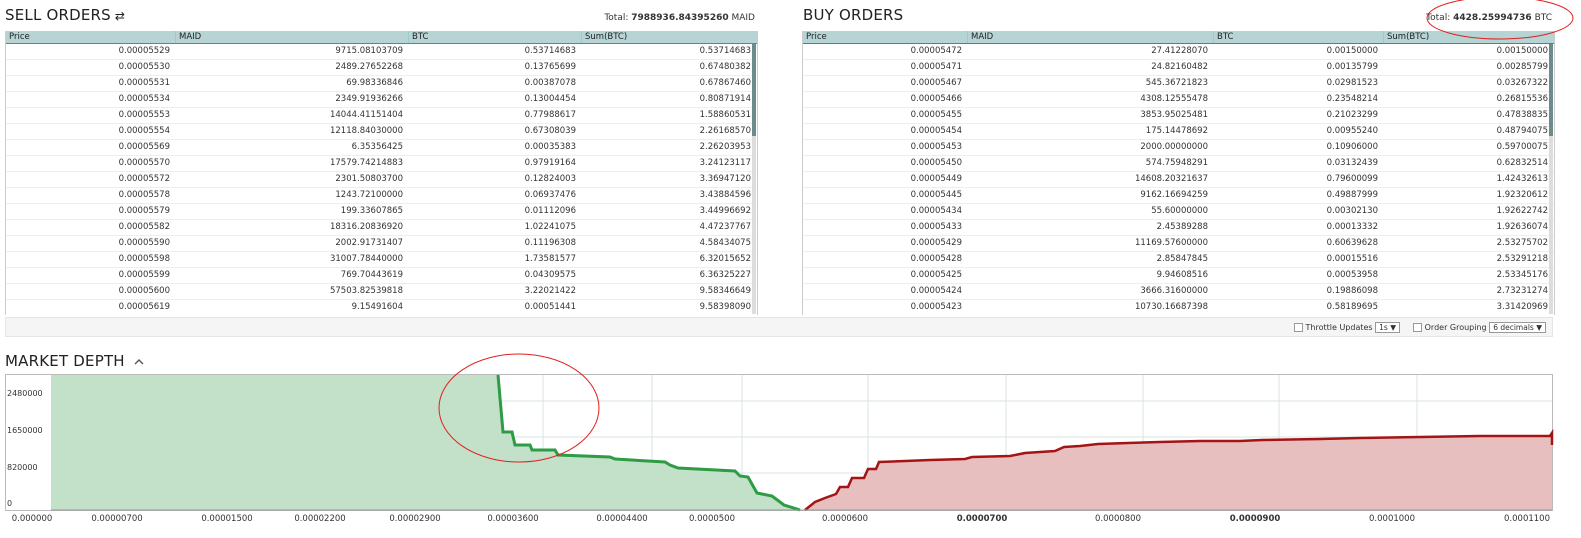 This screenshot has height=538, width=1581. Describe the element at coordinates (1551, 179) in the screenshot. I see `buy-scrollbar` at that location.